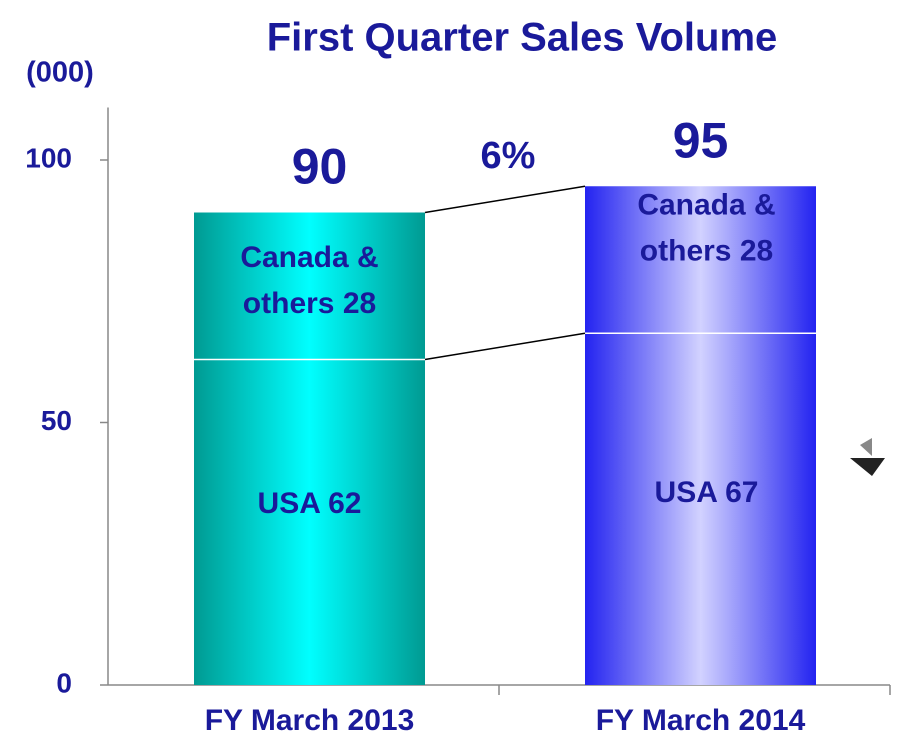 This screenshot has height=743, width=903. I want to click on chart-title: First Quarter Sales Volume, so click(522, 38).